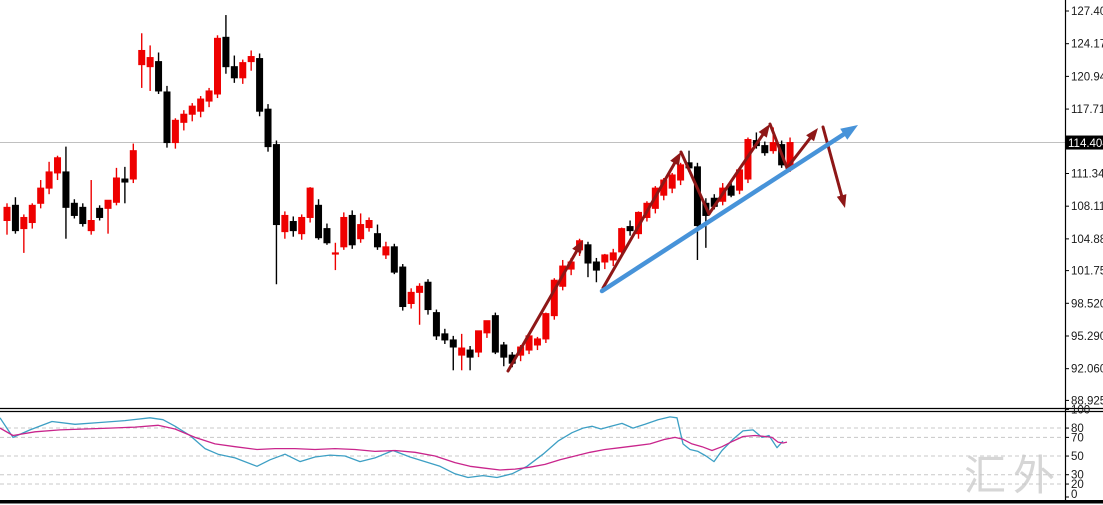 This screenshot has height=505, width=1103. I want to click on price-tick-label: 124.170, so click(1087, 45).